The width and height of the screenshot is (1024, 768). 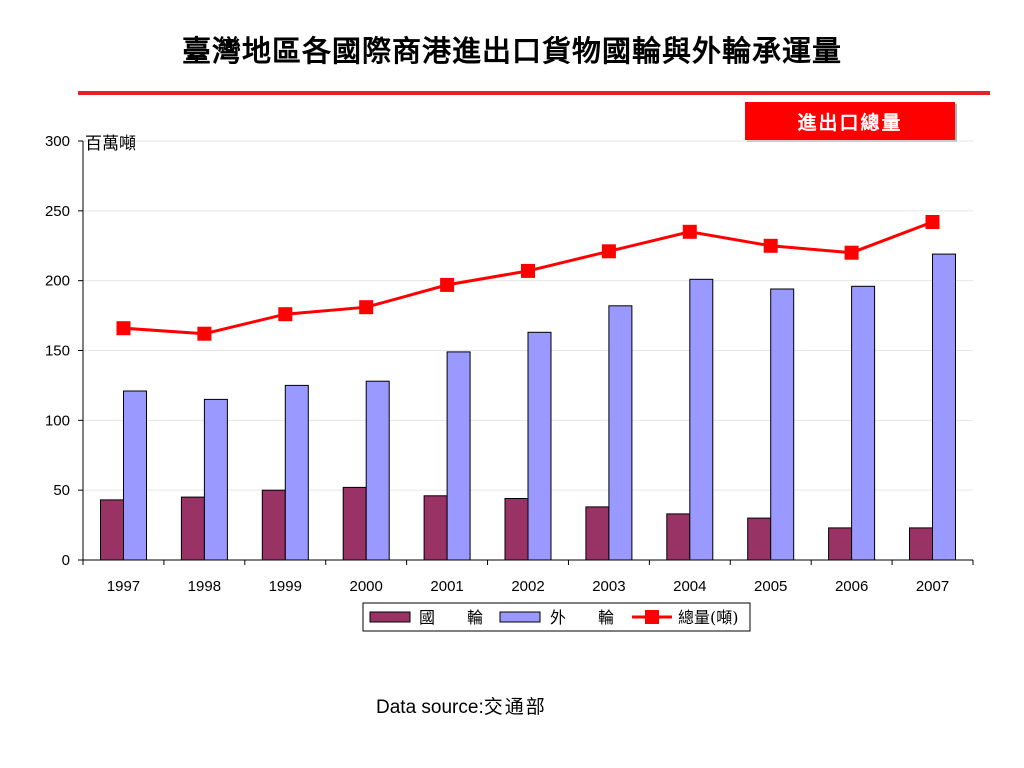 What do you see at coordinates (110, 144) in the screenshot?
I see `y-axis-unit-label: 百萬噸` at bounding box center [110, 144].